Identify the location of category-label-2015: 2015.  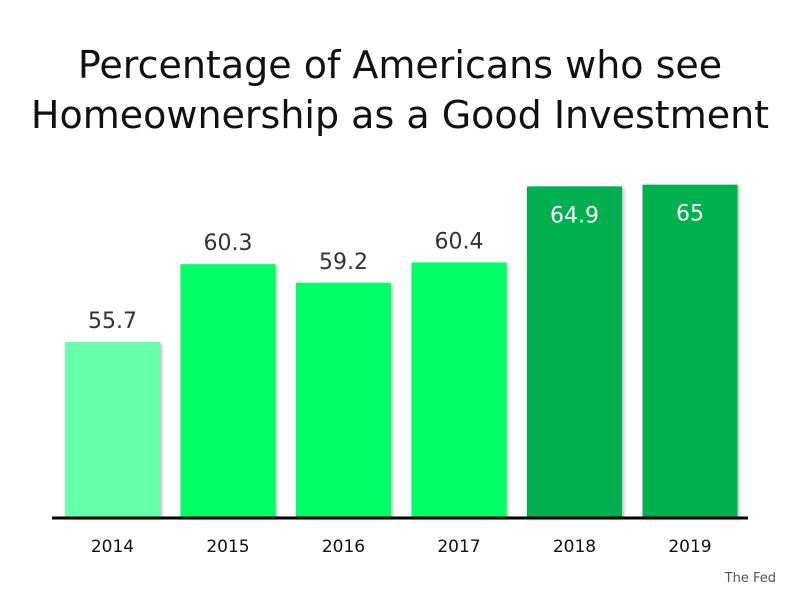
(227, 547).